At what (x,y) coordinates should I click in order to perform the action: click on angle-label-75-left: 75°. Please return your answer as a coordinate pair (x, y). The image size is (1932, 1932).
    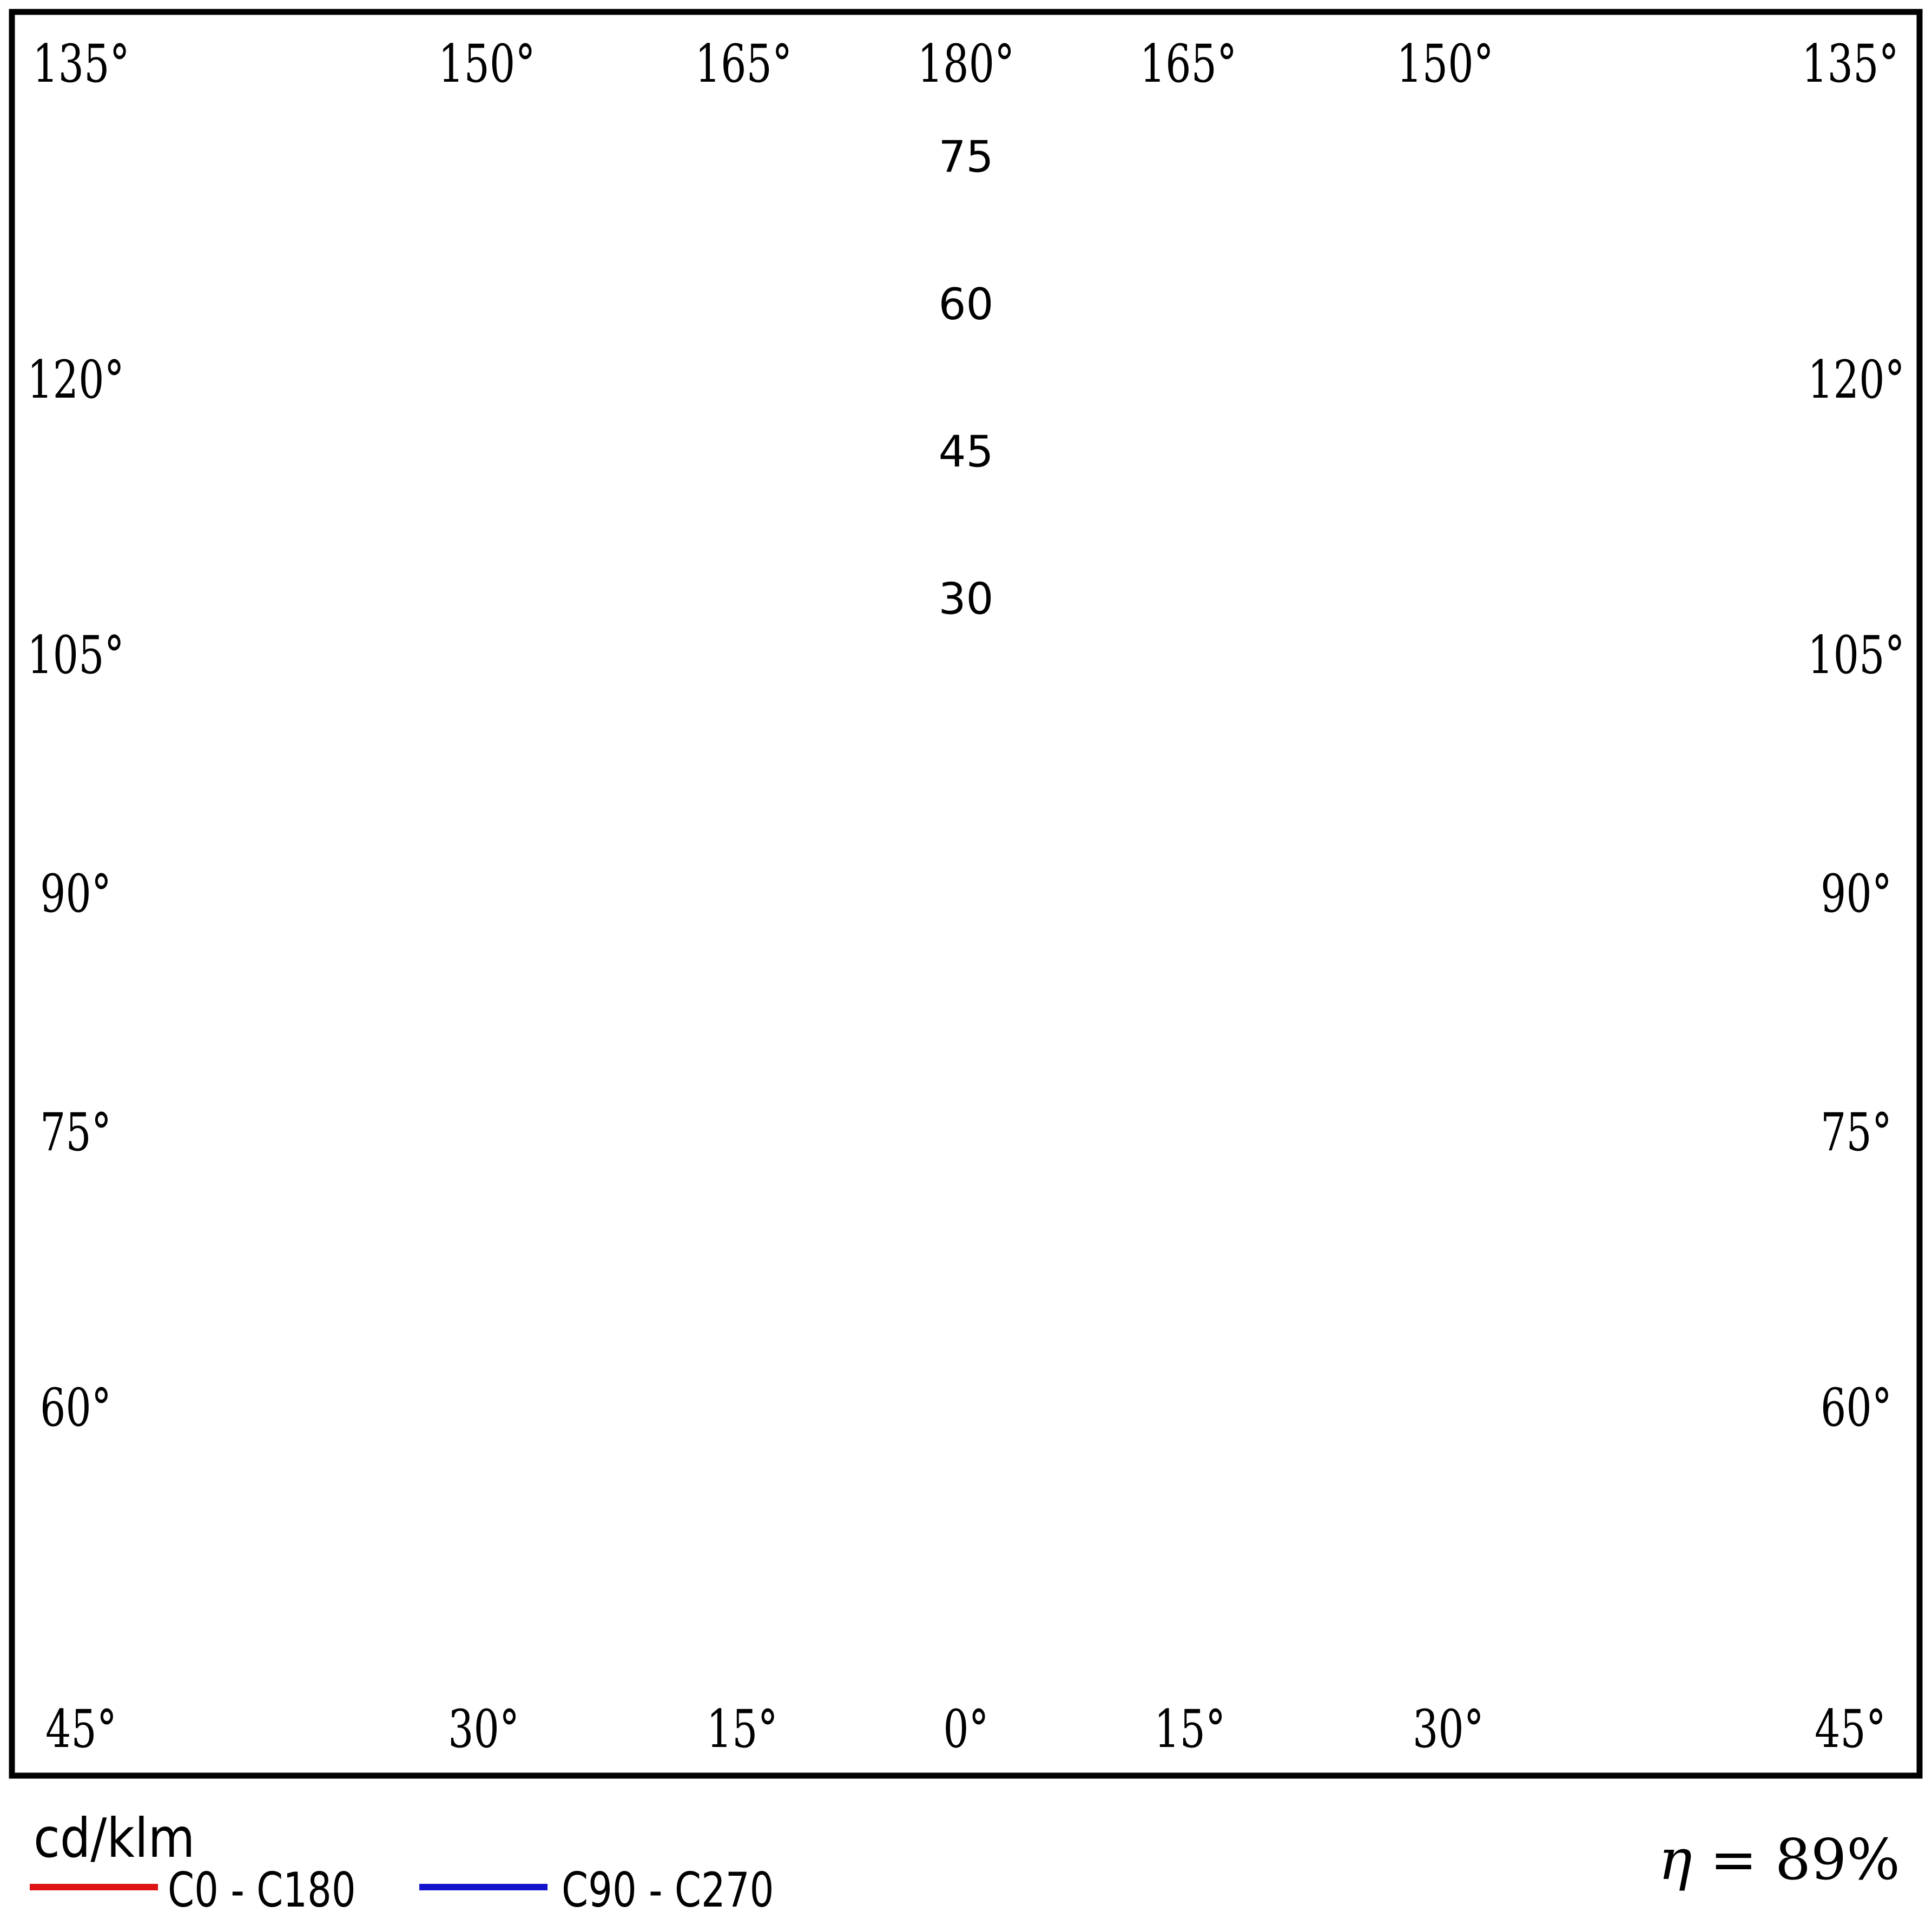
    Looking at the image, I should click on (75, 1132).